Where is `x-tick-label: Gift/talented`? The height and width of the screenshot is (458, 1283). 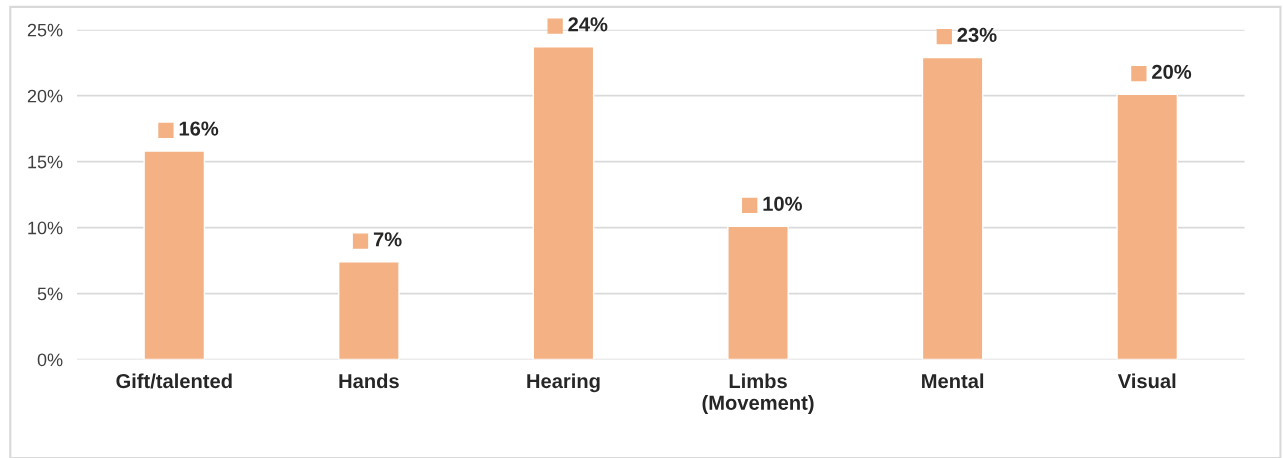
x-tick-label: Gift/talented is located at coordinates (174, 381).